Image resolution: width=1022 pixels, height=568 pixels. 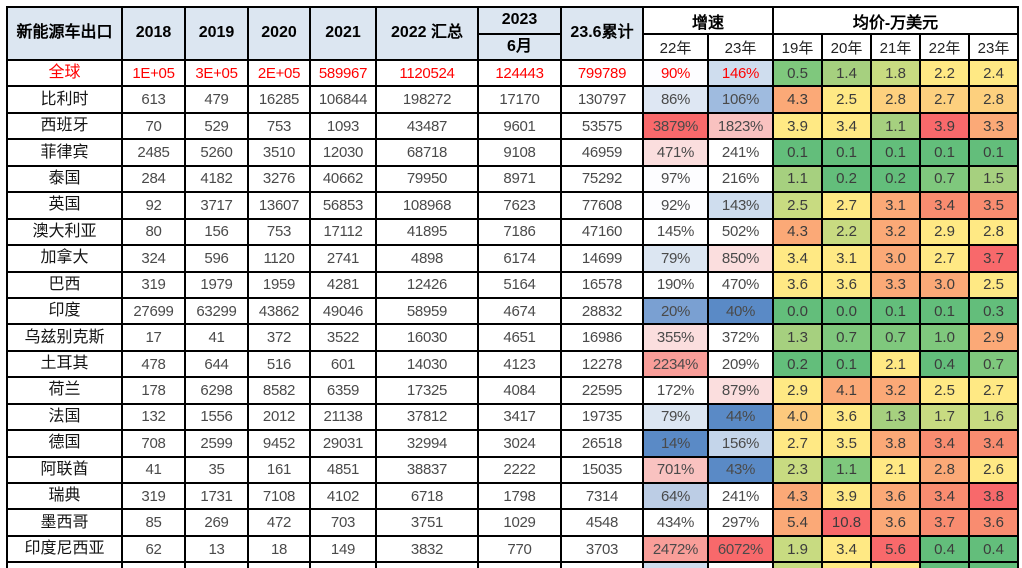 I want to click on value-cell: 75292, so click(x=602, y=179).